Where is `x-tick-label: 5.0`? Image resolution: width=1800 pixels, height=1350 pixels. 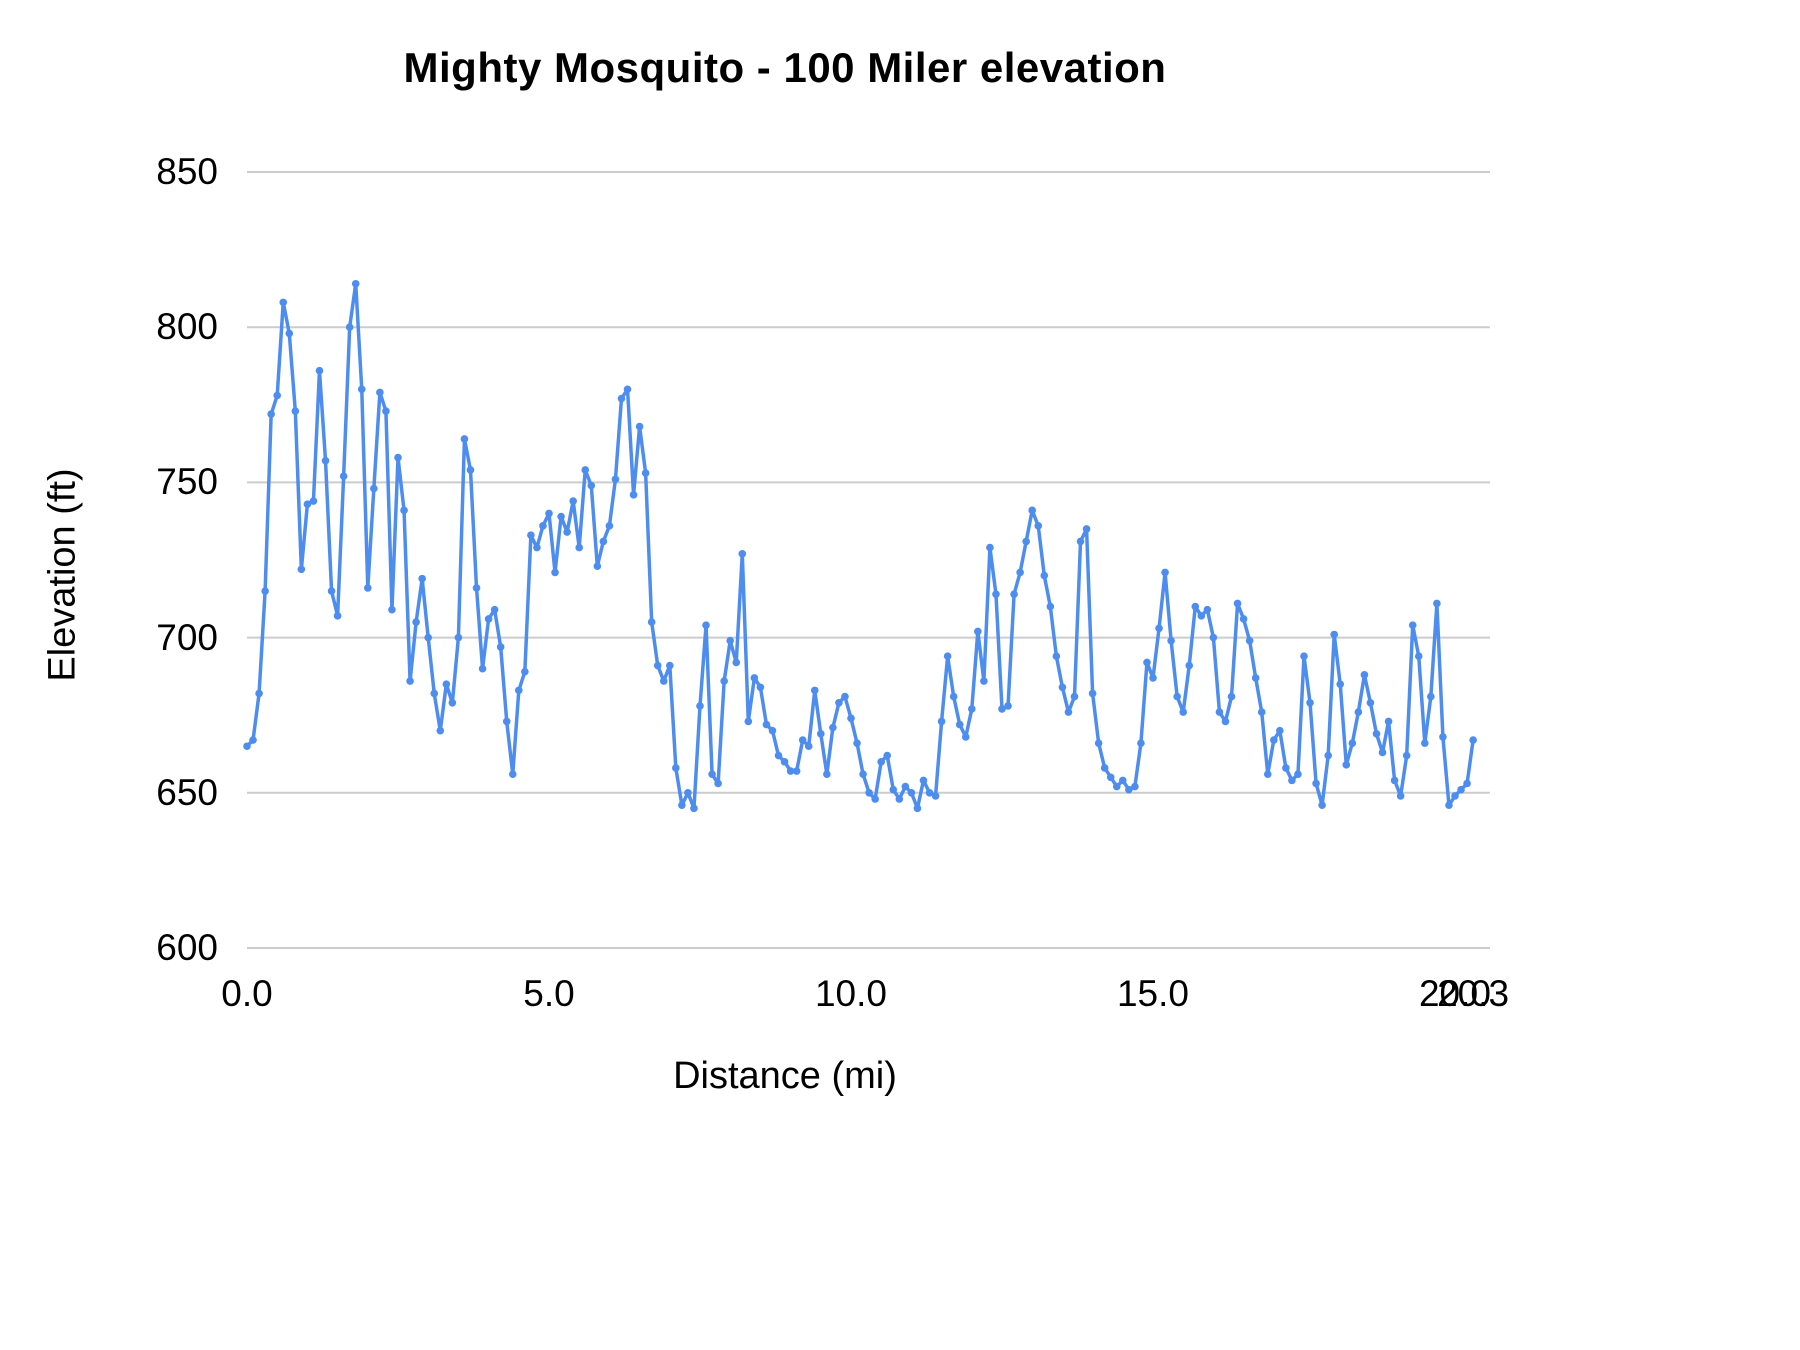 x-tick-label: 5.0 is located at coordinates (549, 993).